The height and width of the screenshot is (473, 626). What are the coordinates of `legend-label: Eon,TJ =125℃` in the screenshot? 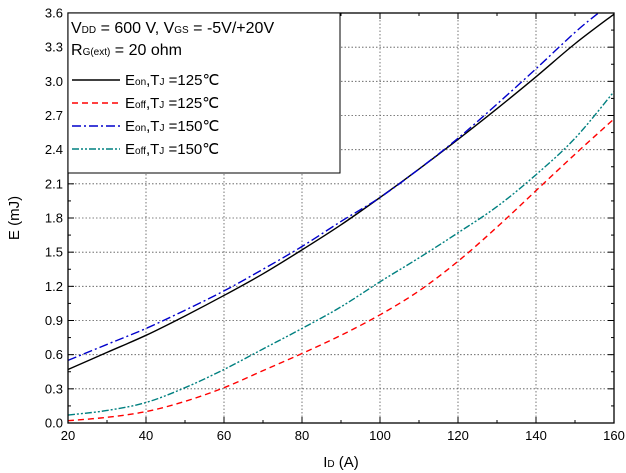 It's located at (172, 80).